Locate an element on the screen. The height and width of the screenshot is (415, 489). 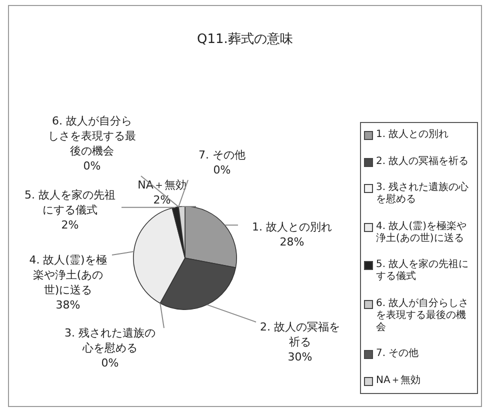
legend-label: 6. 故人が自分らしさを表現する最後の機会 is located at coordinates (423, 316).